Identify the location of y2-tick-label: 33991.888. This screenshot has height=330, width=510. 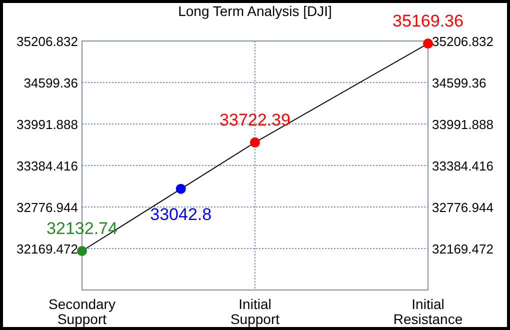
(463, 124).